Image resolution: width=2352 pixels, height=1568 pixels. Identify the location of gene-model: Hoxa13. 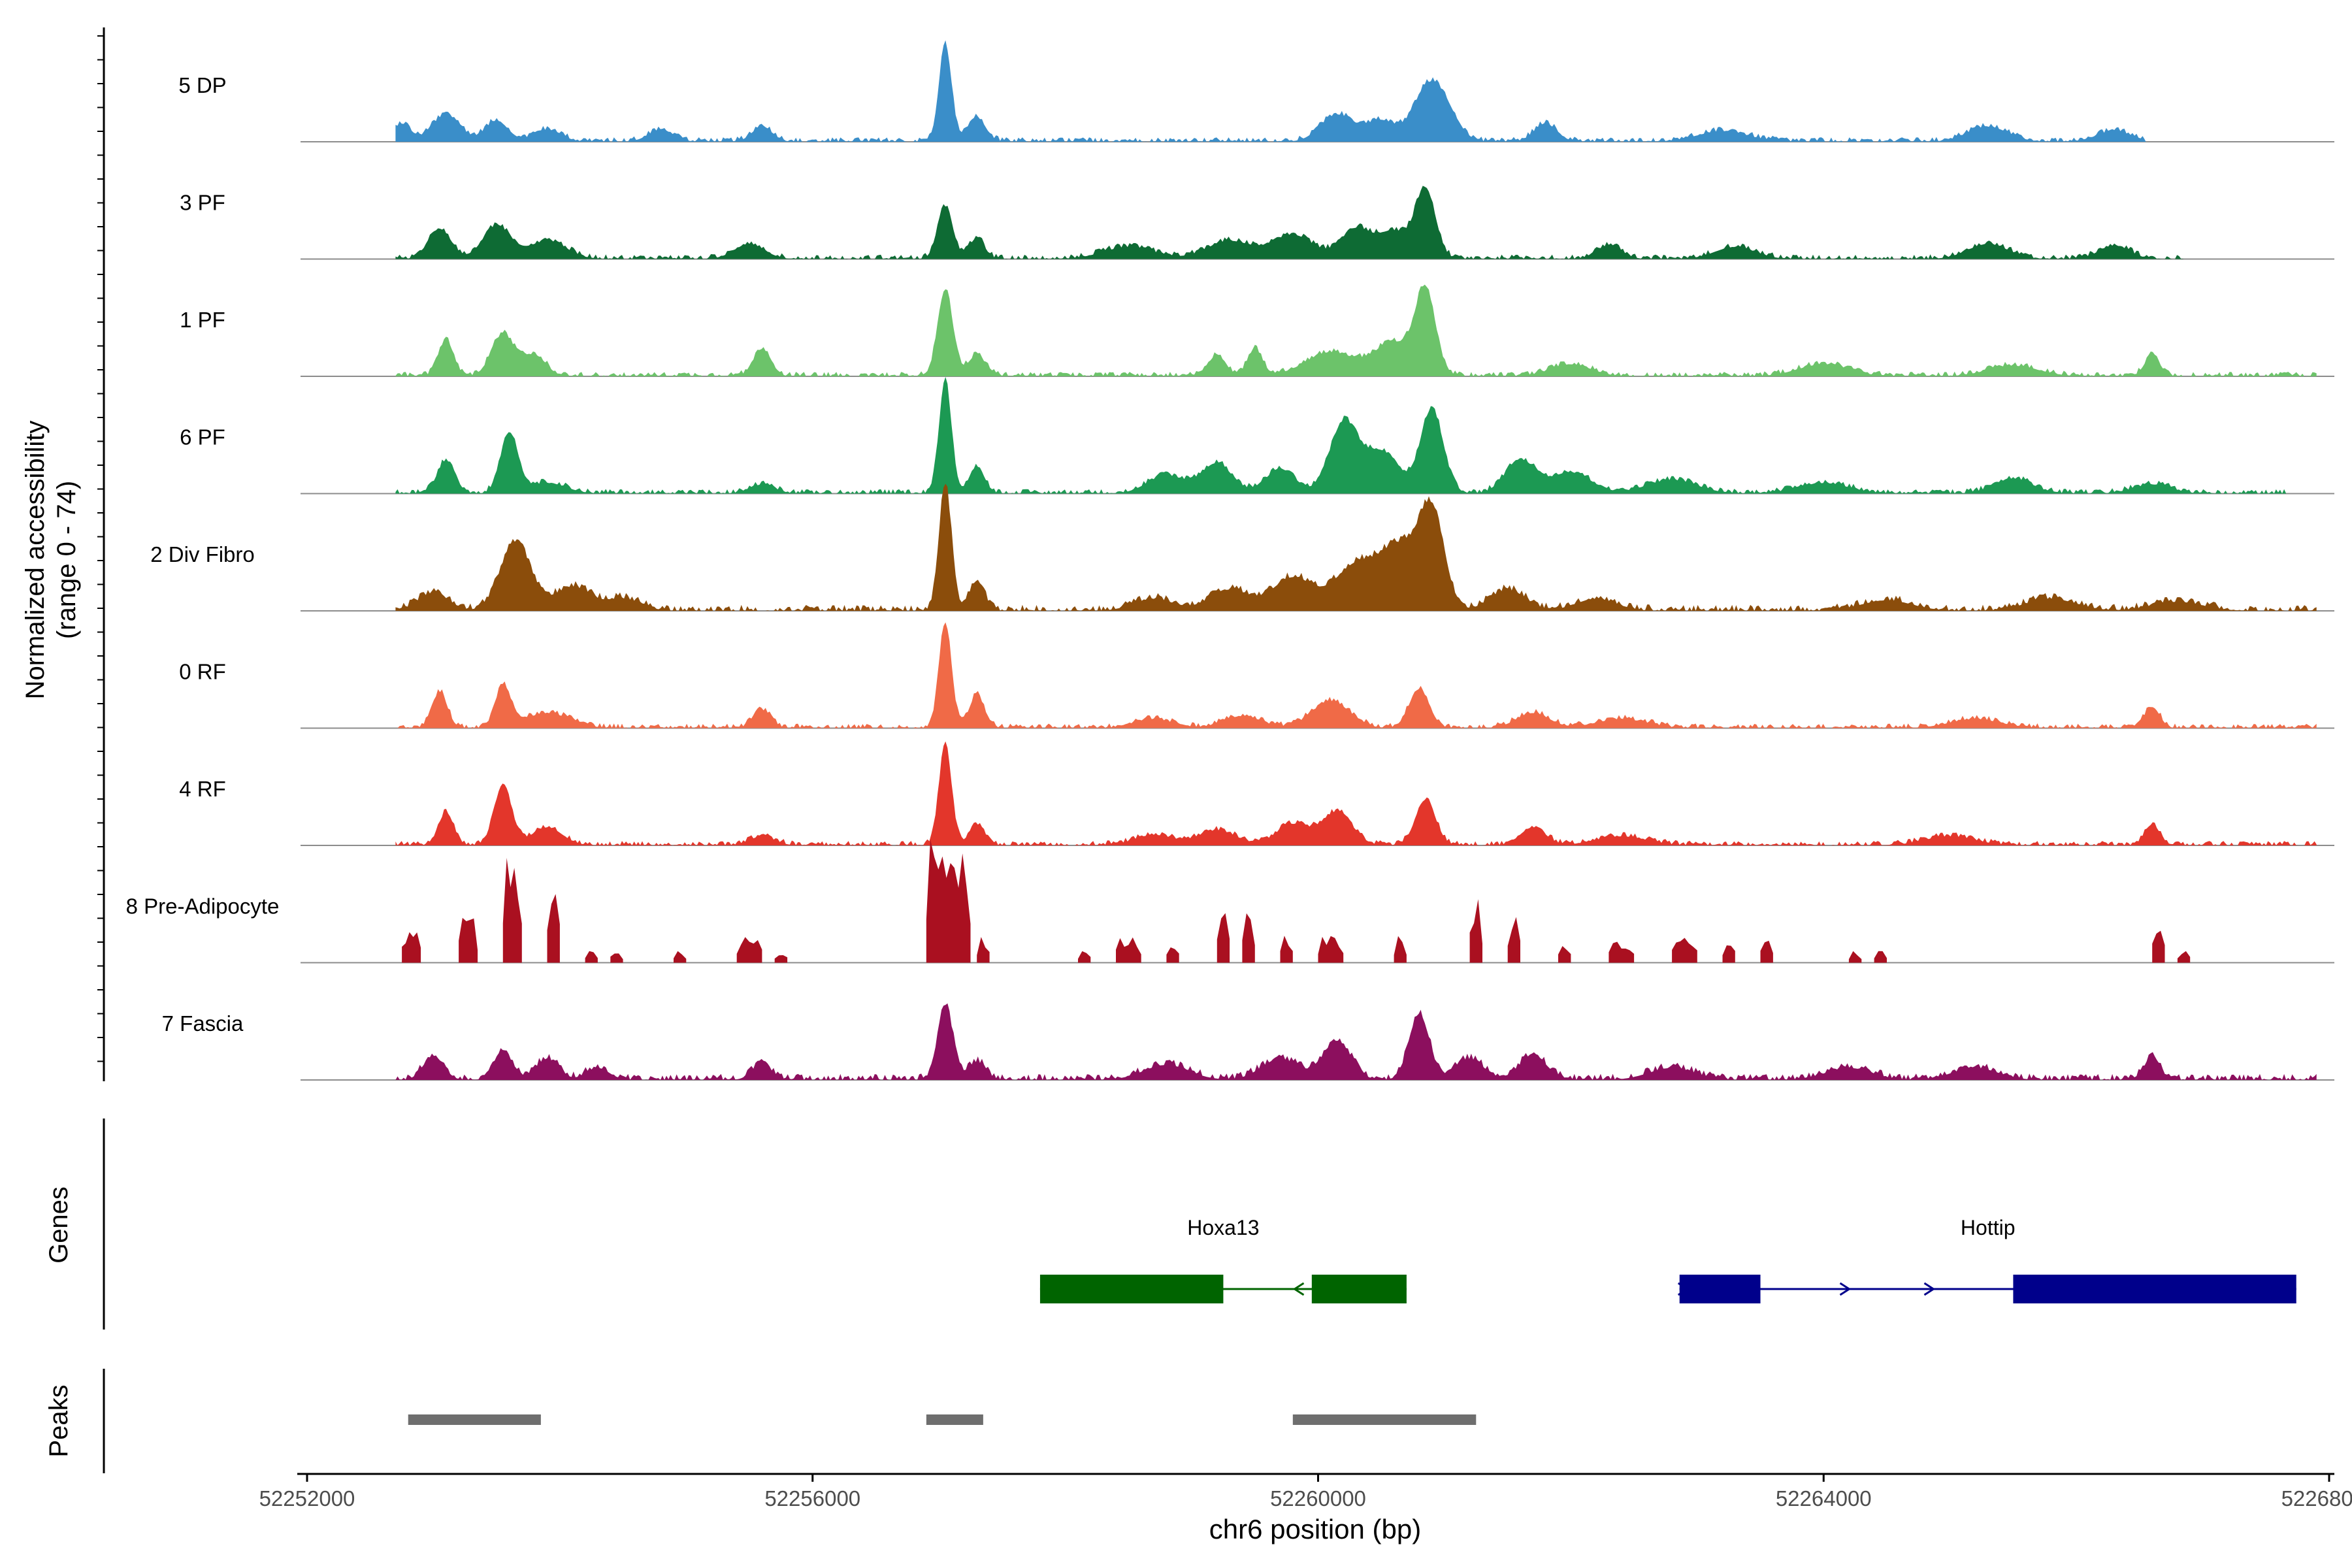
(1223, 1259).